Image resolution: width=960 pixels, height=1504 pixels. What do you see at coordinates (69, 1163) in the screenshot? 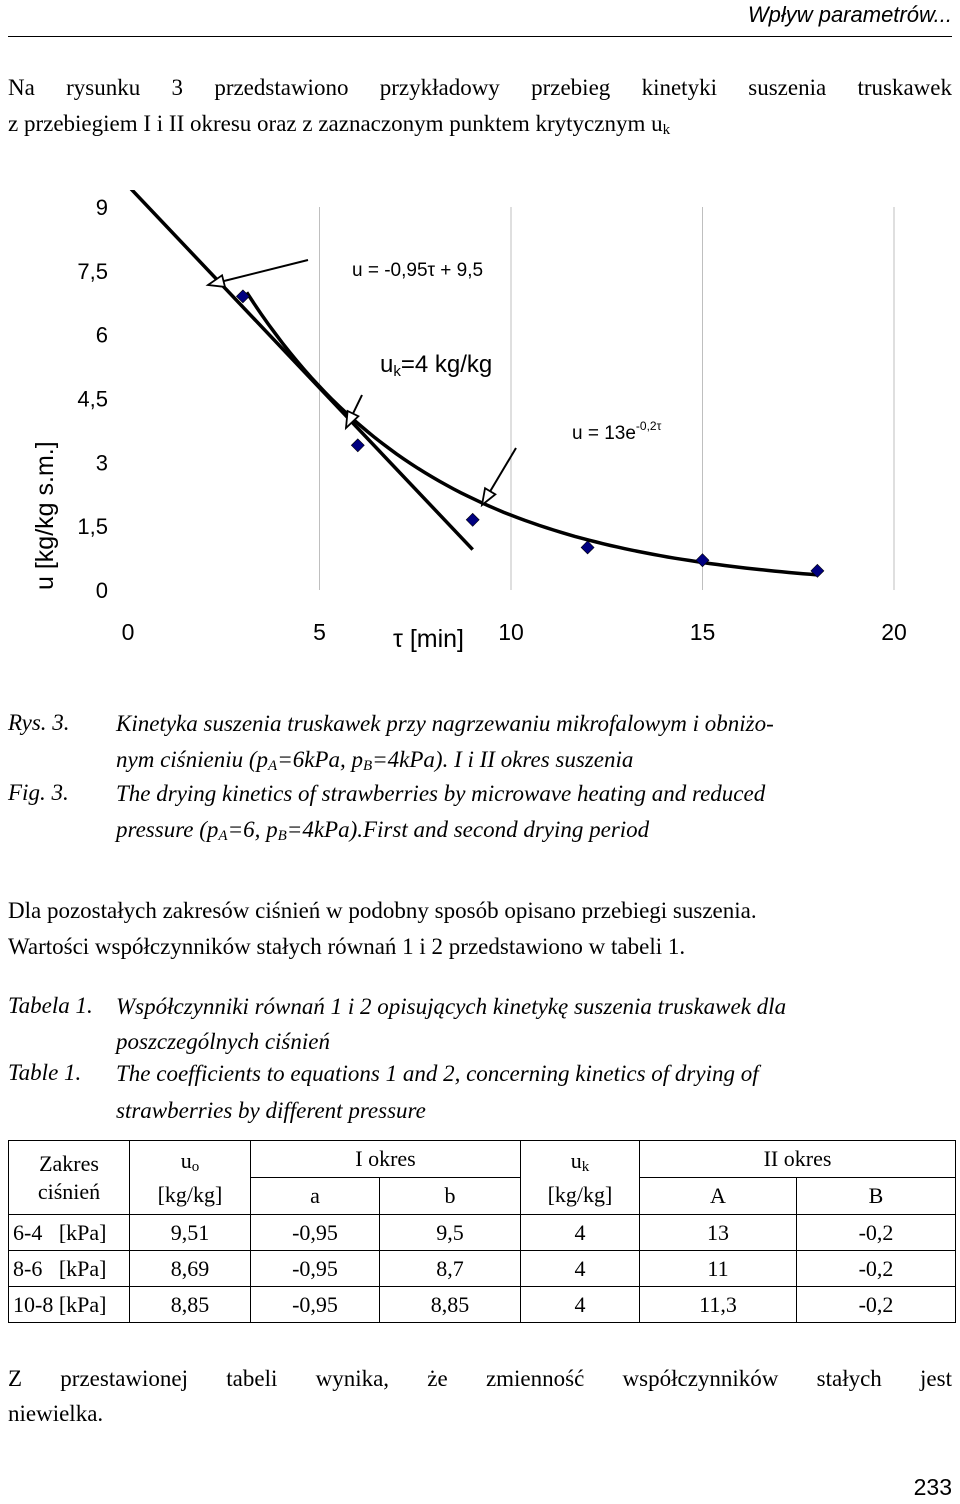
I see `header-zakres-1: Zakres` at bounding box center [69, 1163].